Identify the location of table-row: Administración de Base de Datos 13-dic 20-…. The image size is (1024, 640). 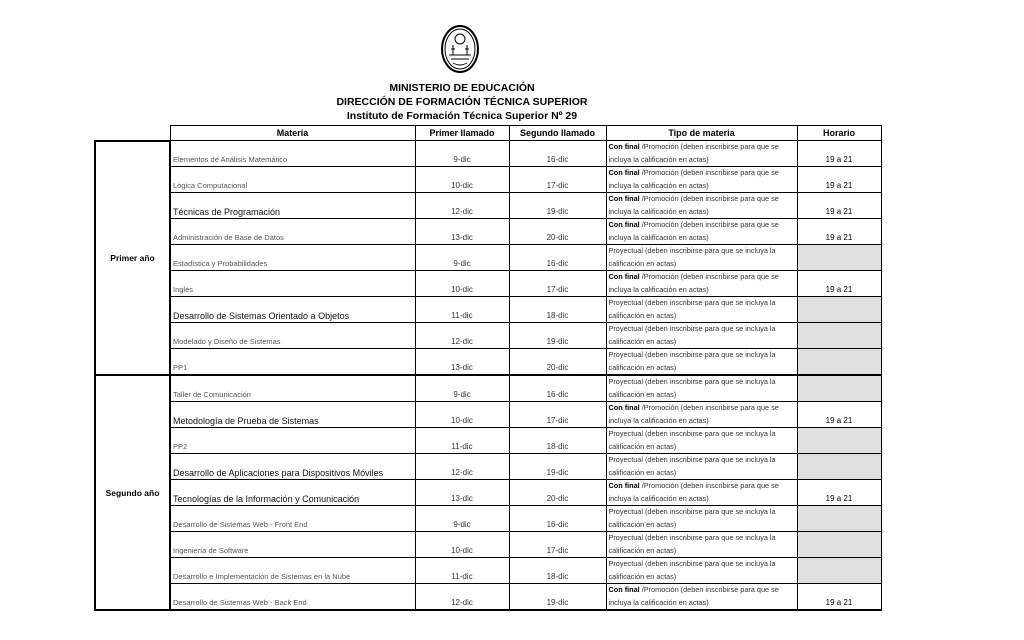
(488, 231).